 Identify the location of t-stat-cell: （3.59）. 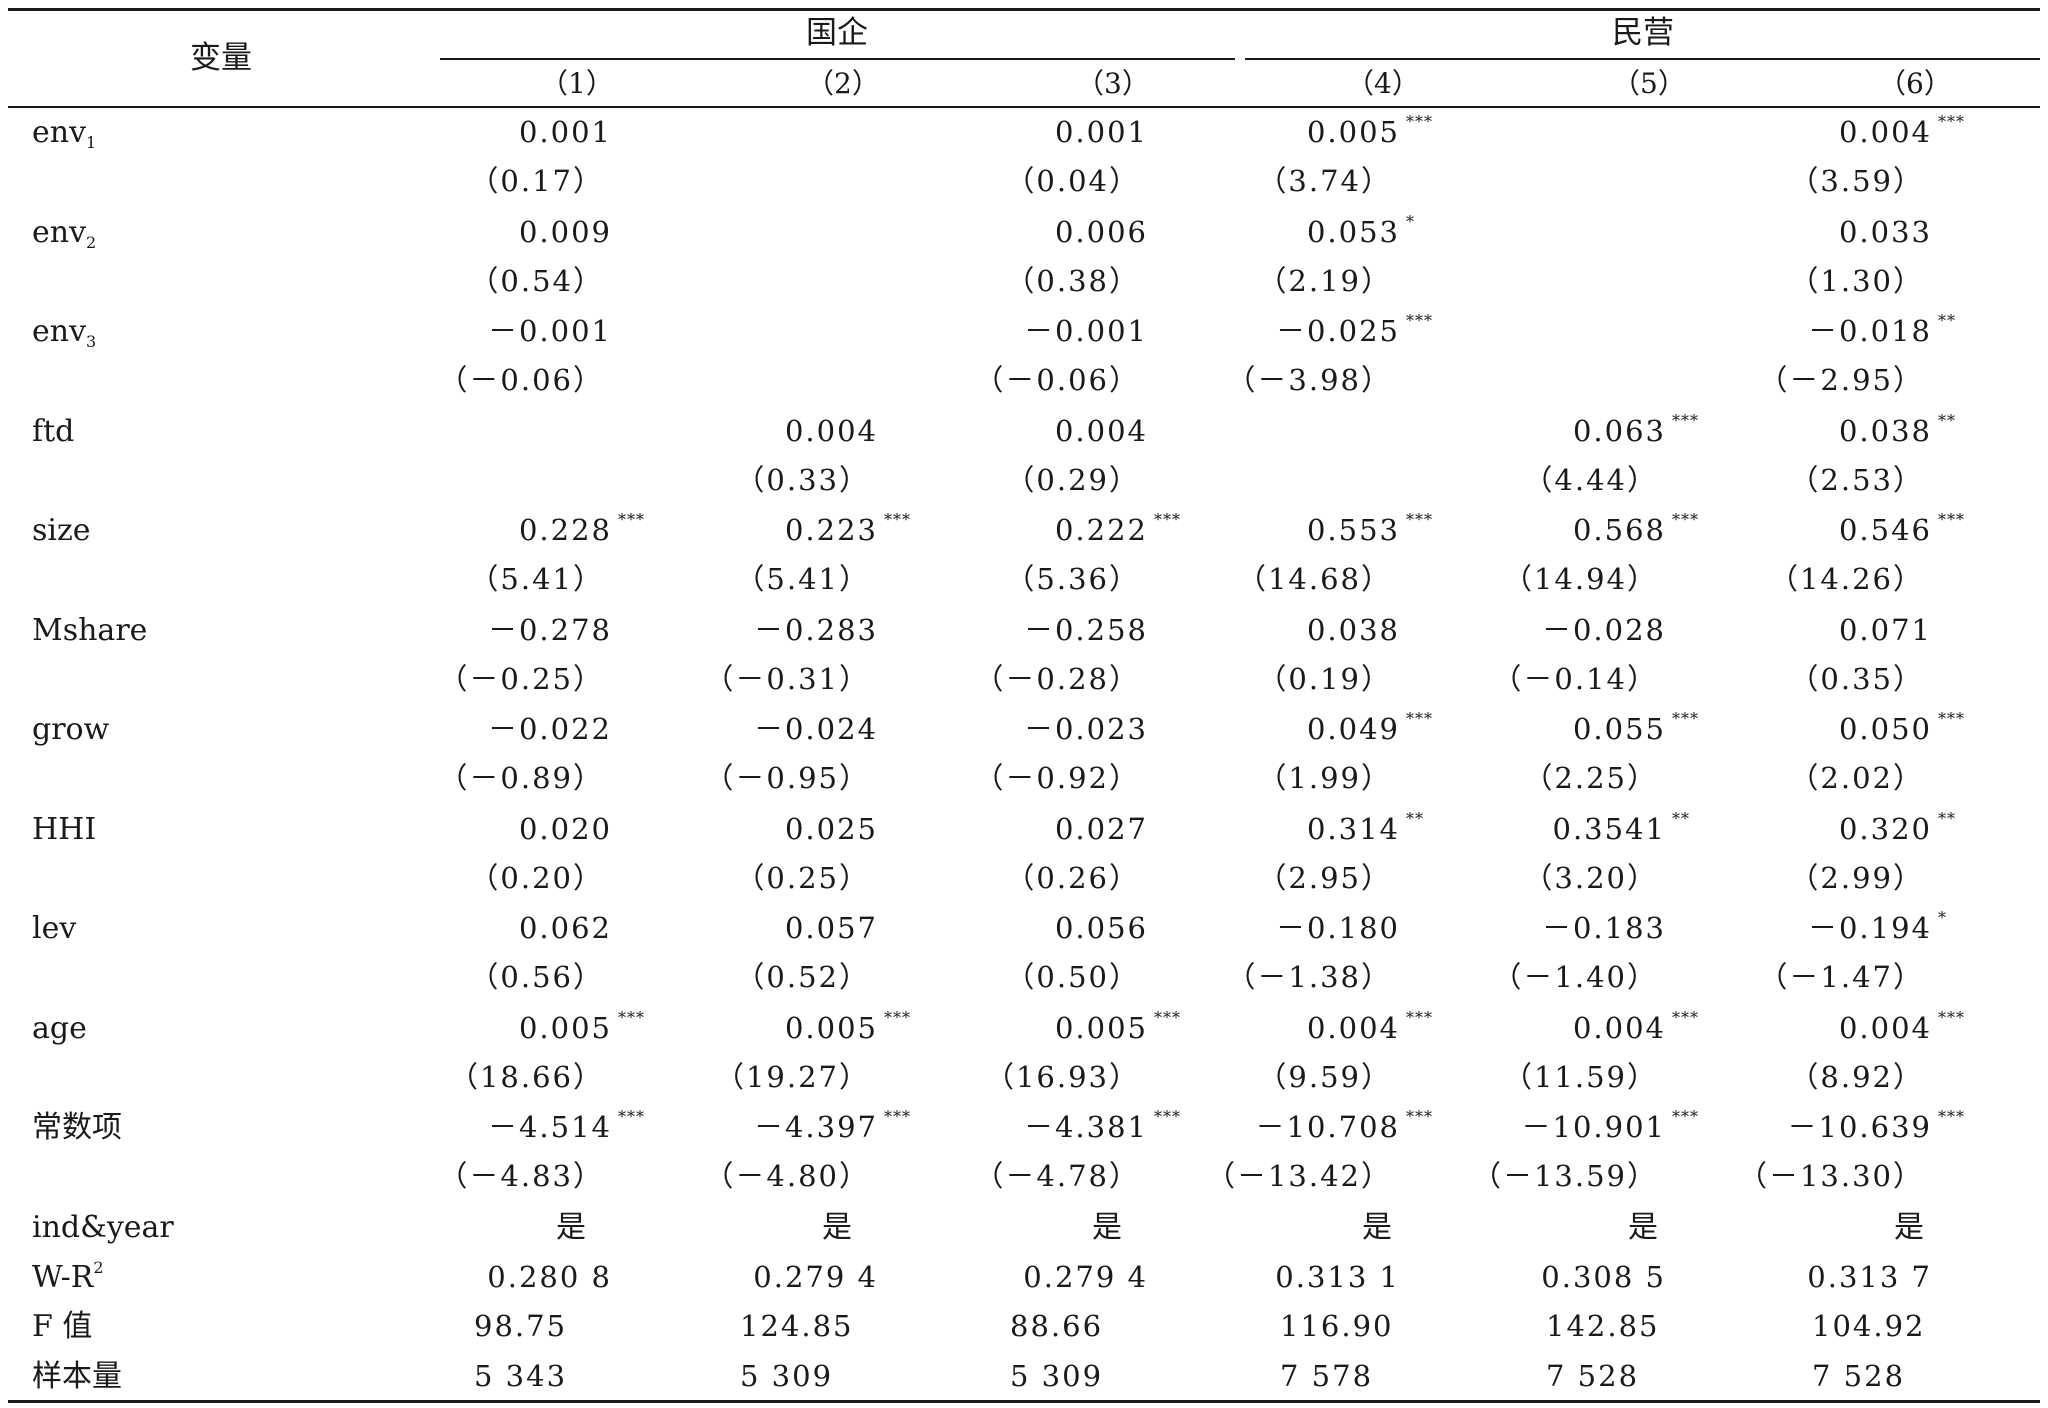
(1856, 181).